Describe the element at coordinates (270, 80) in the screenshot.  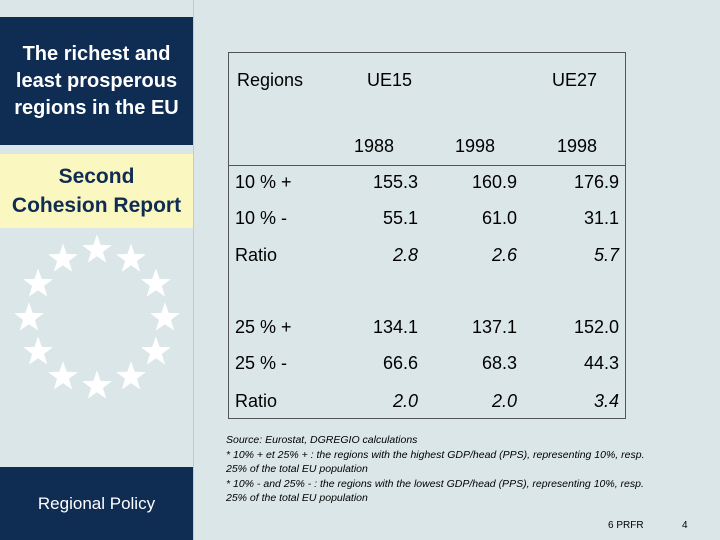
I see `header-regions: Regions` at that location.